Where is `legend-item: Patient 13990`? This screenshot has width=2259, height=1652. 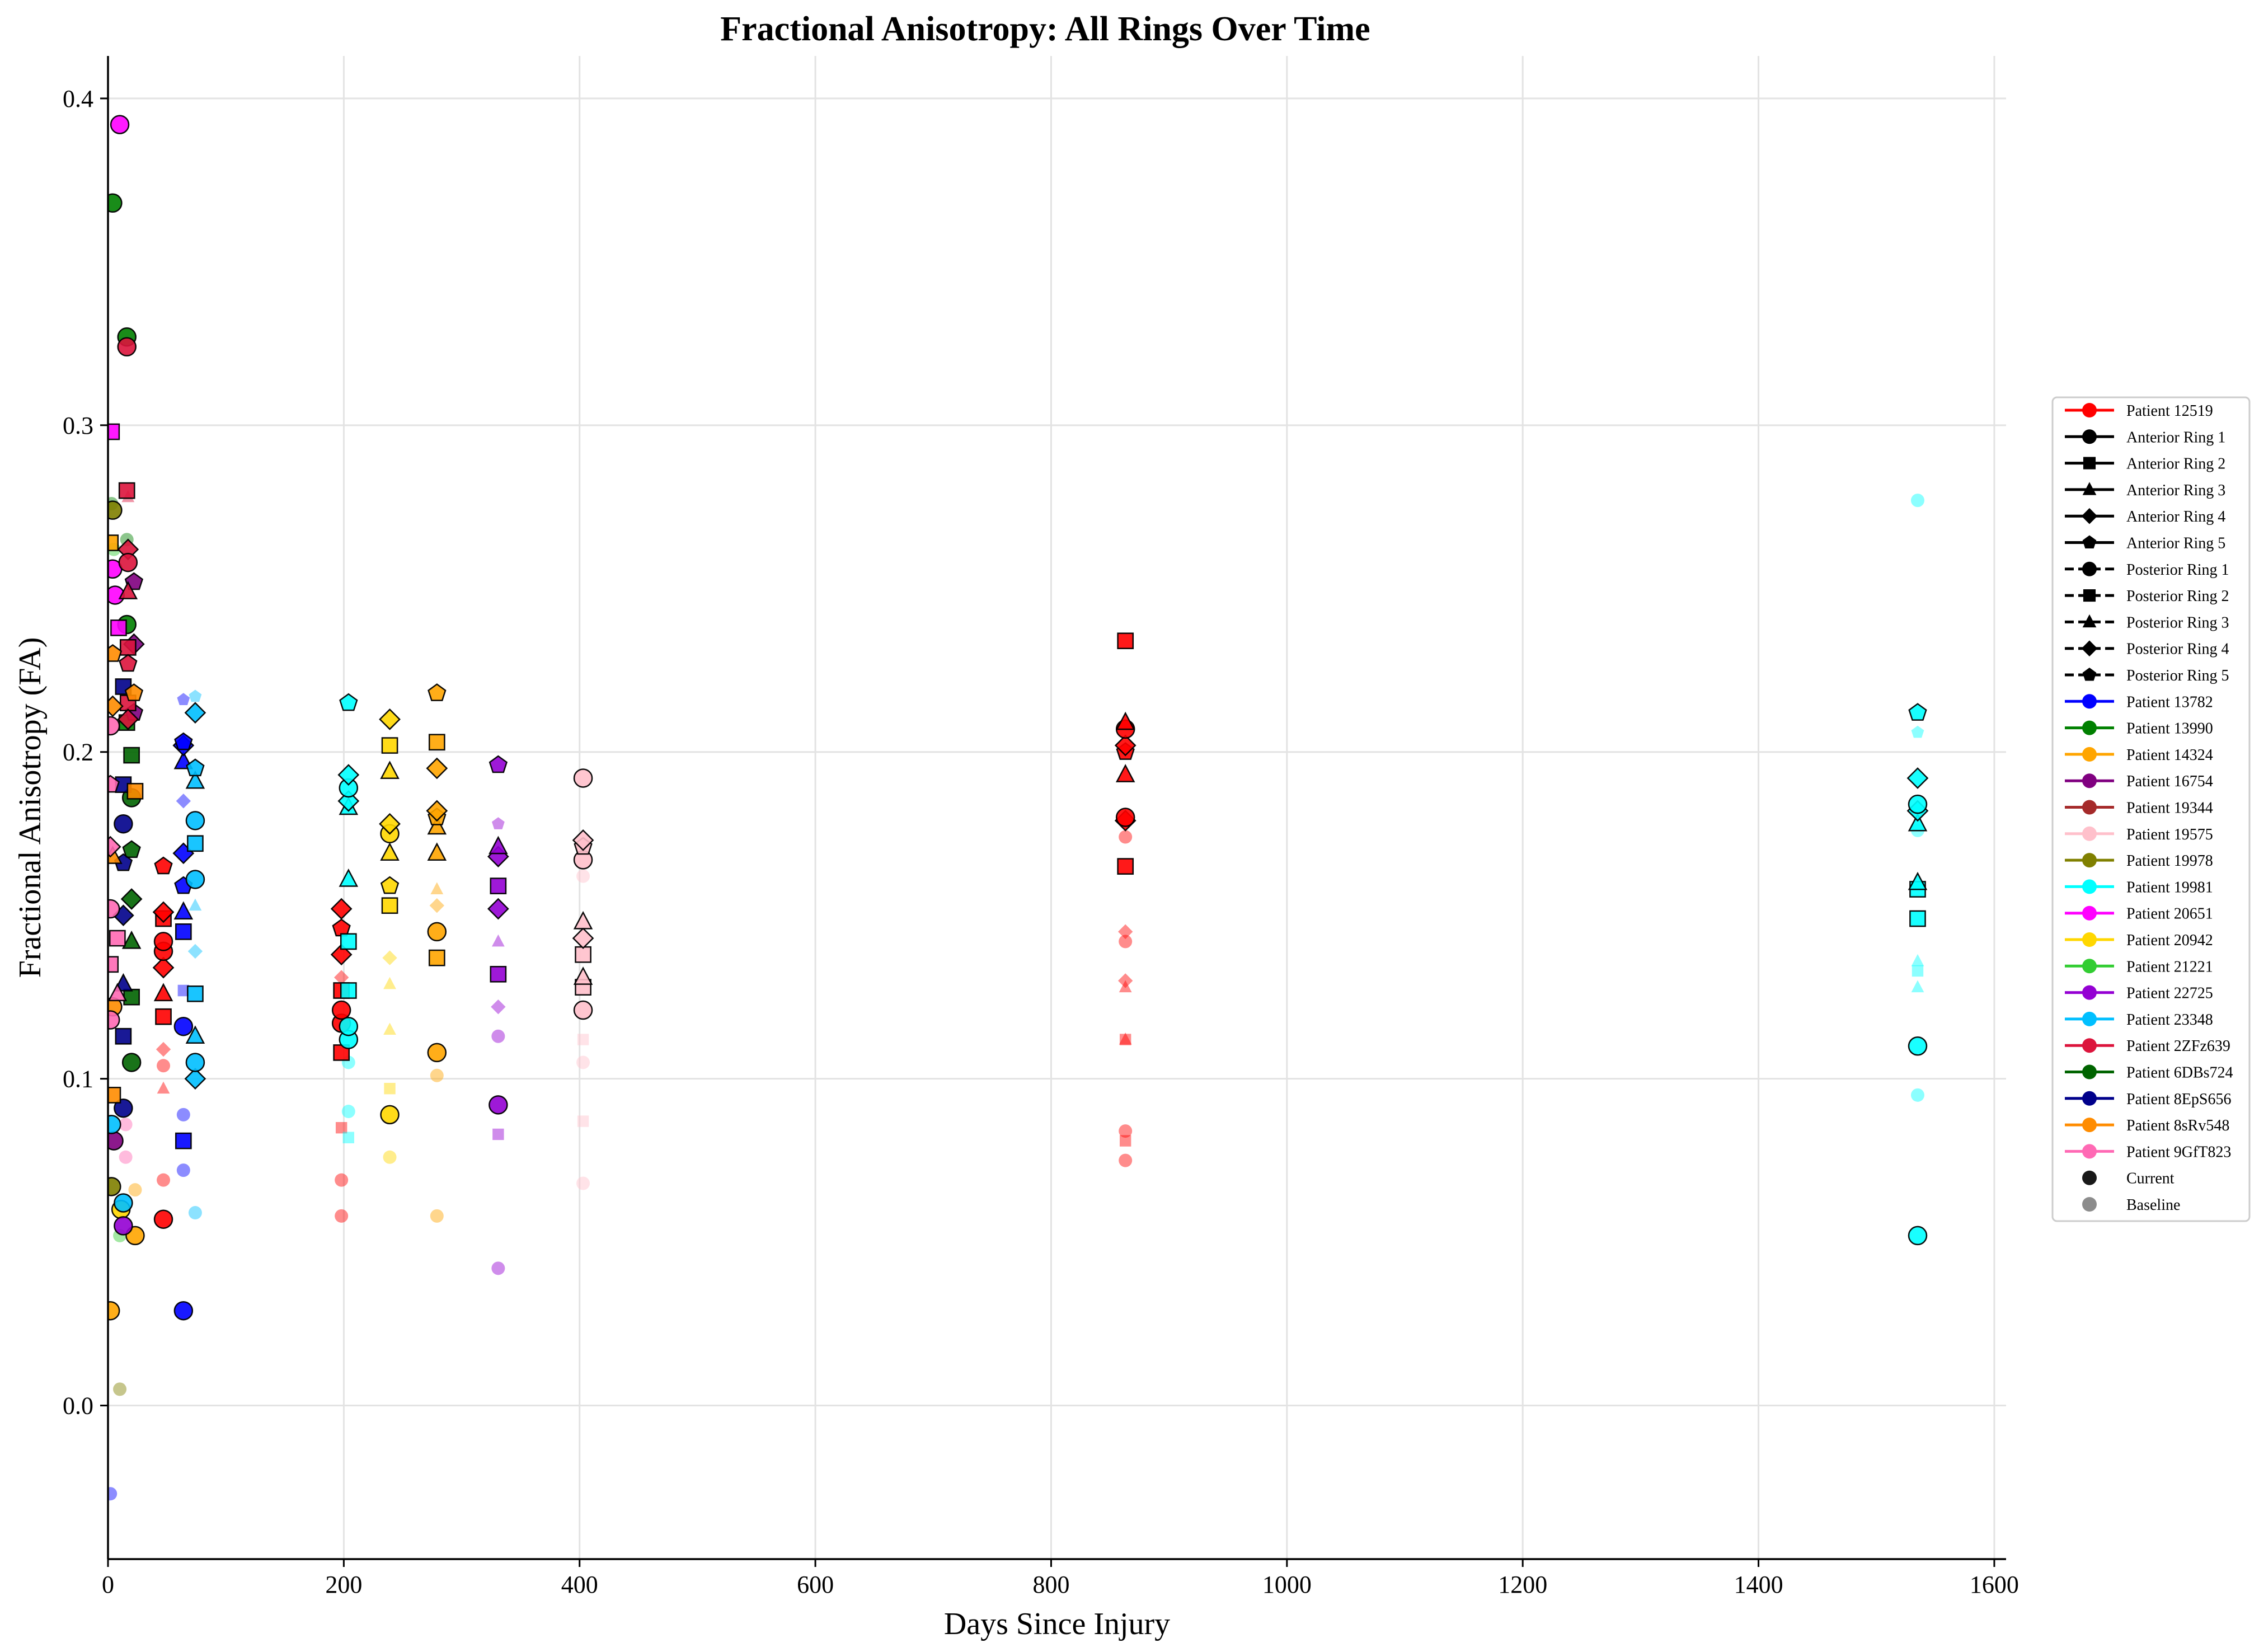 legend-item: Patient 13990 is located at coordinates (2139, 729).